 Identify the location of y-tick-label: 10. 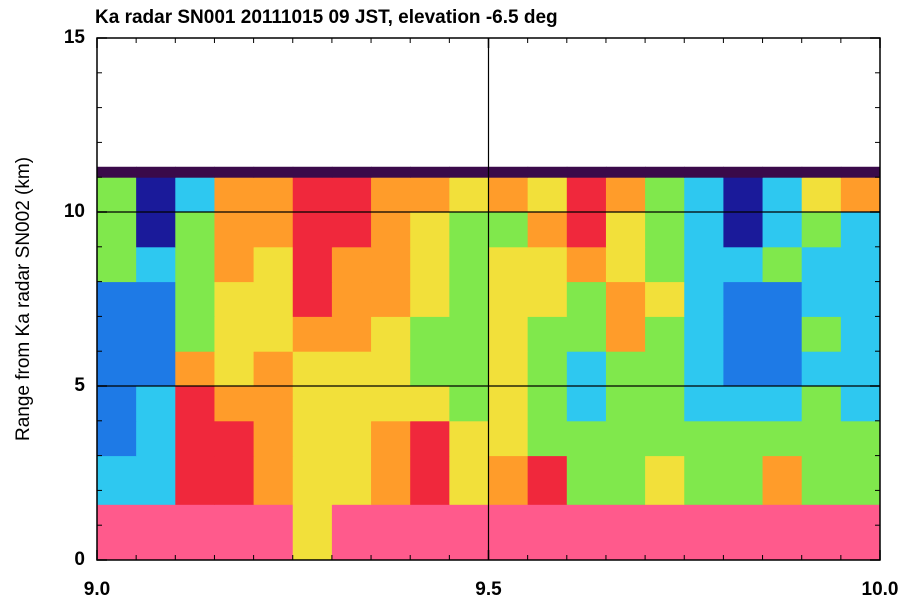
(74, 211).